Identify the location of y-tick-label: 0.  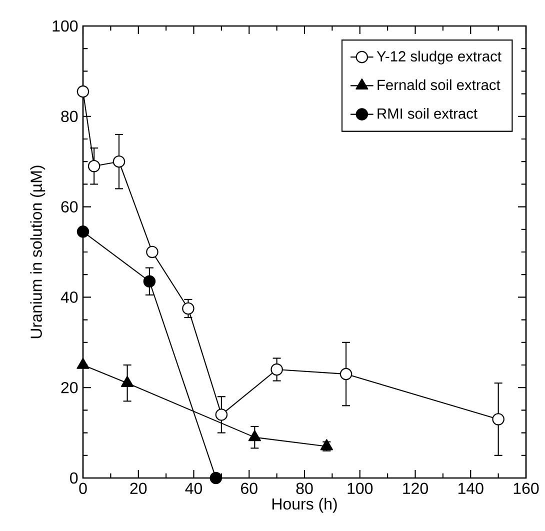
(74, 478).